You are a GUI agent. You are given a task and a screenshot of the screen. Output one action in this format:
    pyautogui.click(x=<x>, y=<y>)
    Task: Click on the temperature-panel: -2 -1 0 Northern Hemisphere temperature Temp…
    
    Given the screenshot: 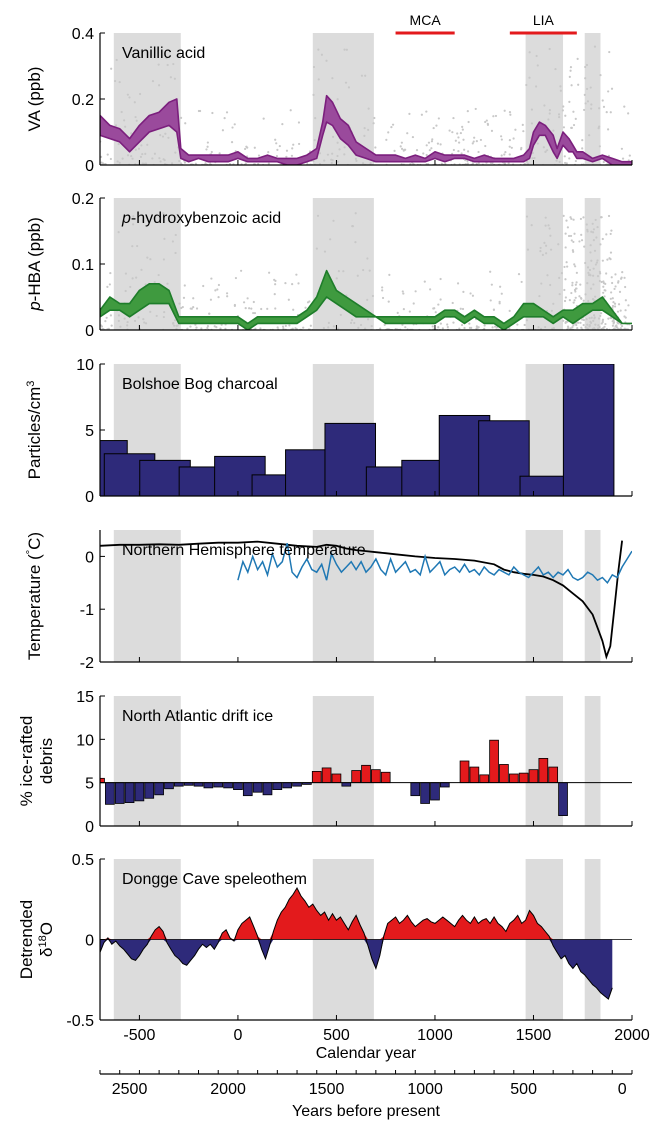 What is the action you would take?
    pyautogui.click(x=329, y=601)
    